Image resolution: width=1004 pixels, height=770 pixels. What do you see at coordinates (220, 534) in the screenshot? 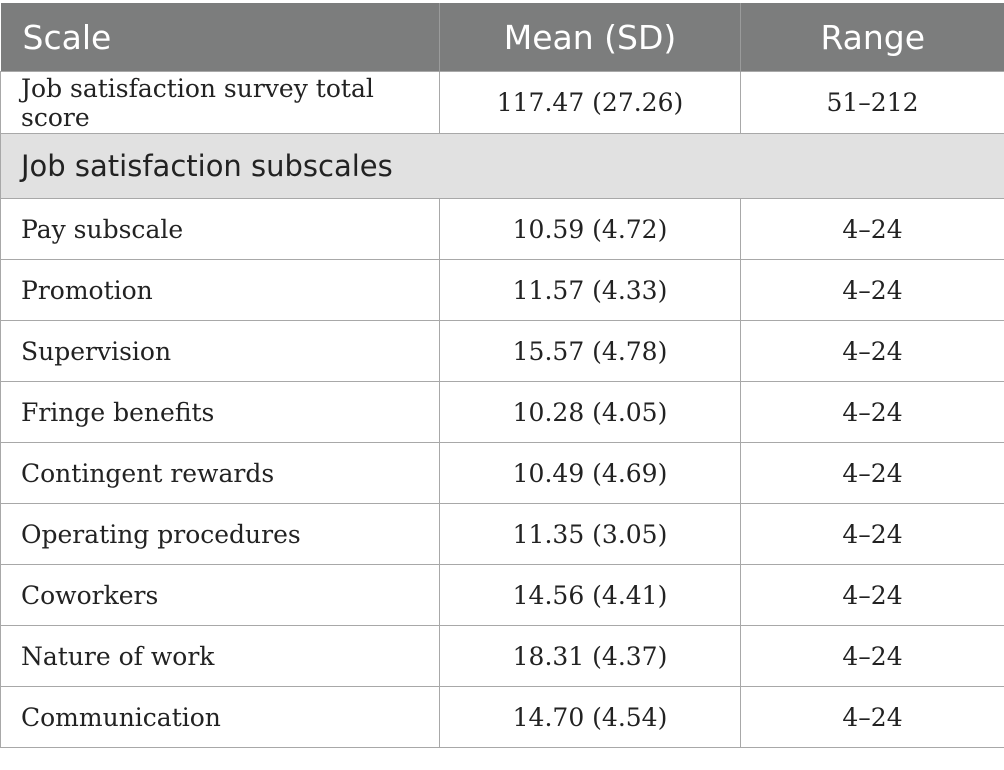
I see `row-label: Operating procedures` at bounding box center [220, 534].